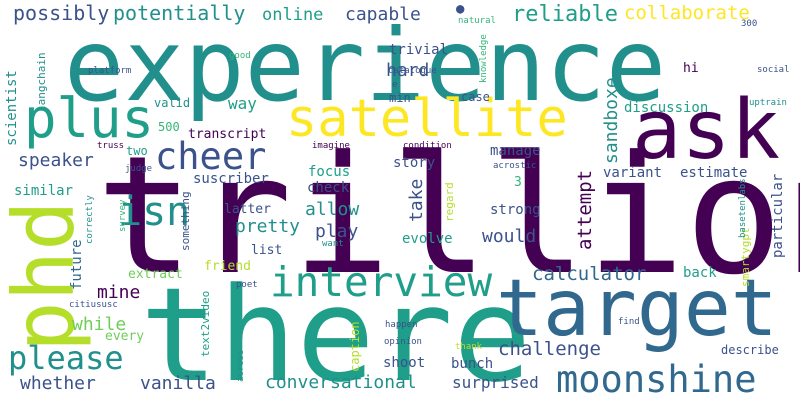 The width and height of the screenshot is (800, 400). What do you see at coordinates (515, 166) in the screenshot?
I see `word-acrostic: acrostic` at bounding box center [515, 166].